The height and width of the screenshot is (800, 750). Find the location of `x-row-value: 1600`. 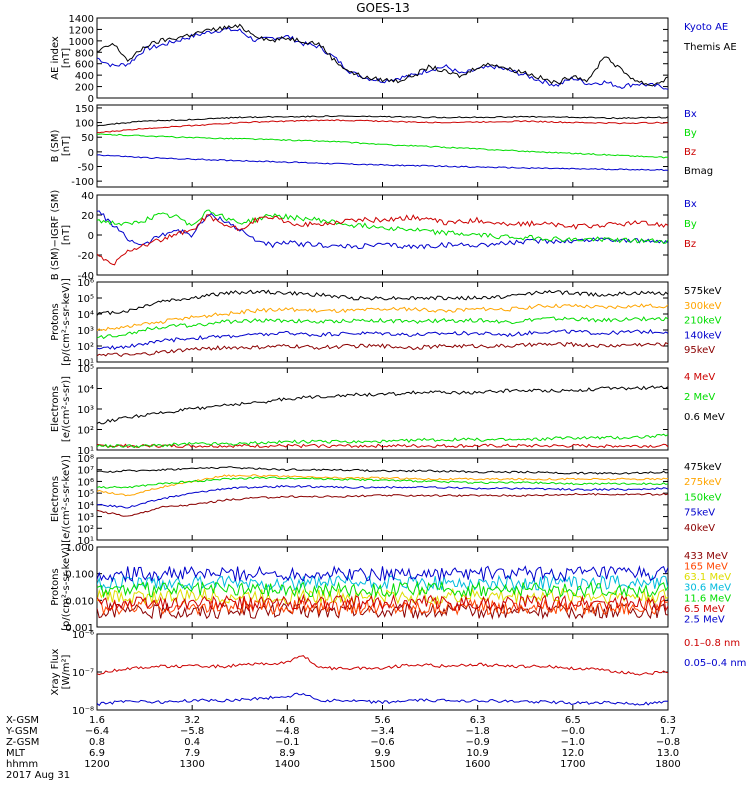

x-row-value: 1600 is located at coordinates (477, 764).